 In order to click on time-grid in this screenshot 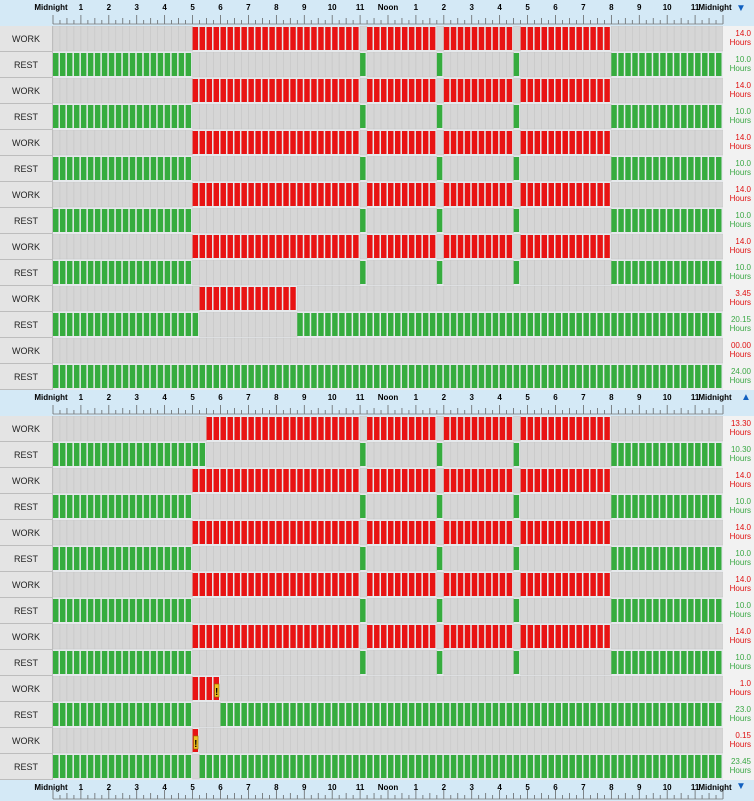, I will do `click(388, 558)`.